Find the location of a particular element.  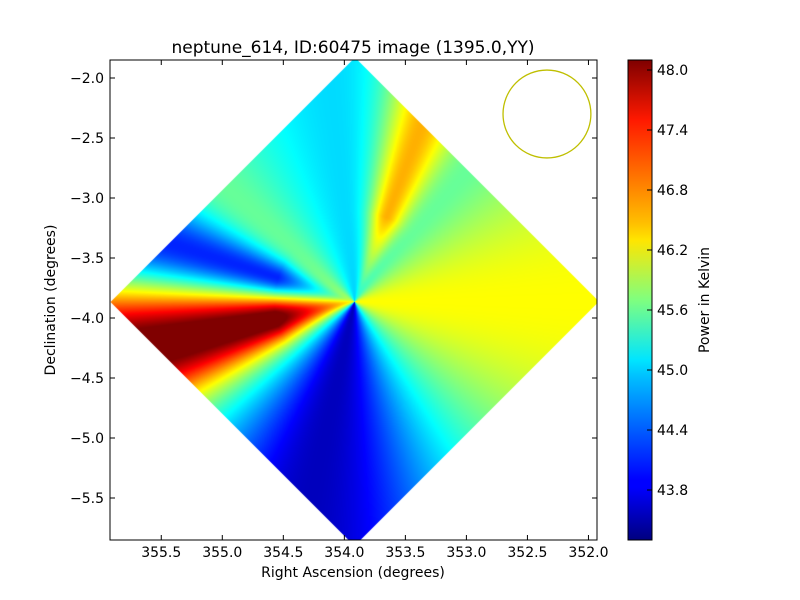

colorbar-ticks: 48.0 47.4 46.8 46.2 45.6 45.0 44.4 43.8 is located at coordinates (667, 281).